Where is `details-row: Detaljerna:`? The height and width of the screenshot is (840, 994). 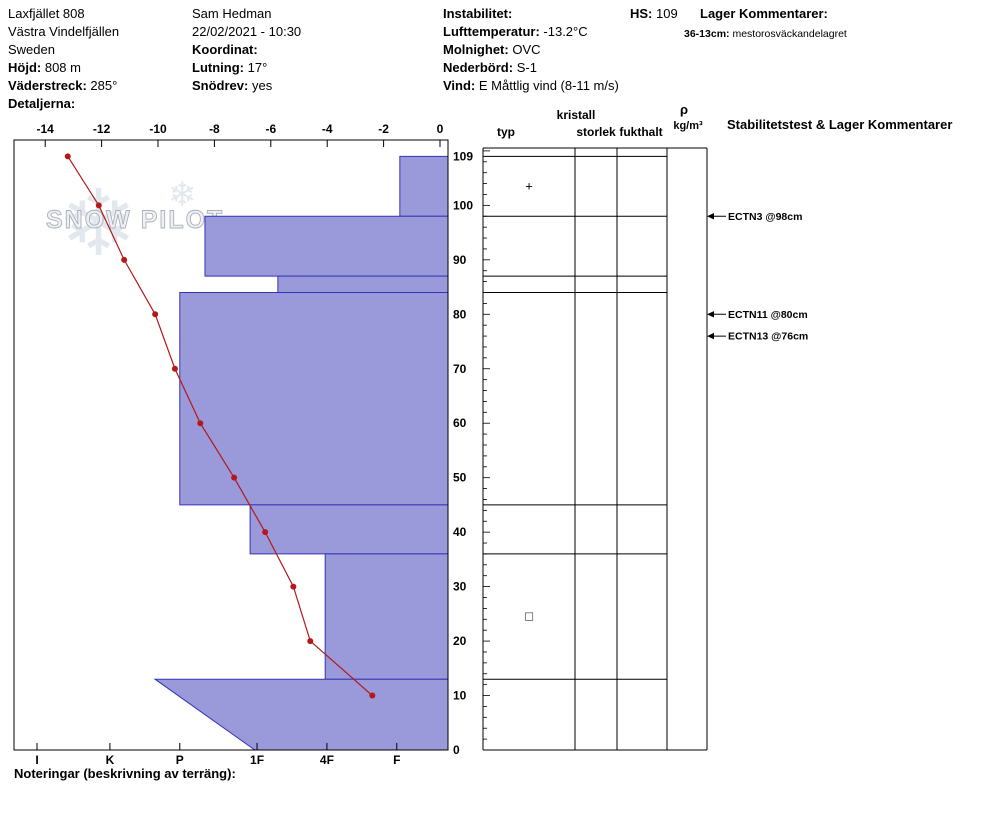
details-row: Detaljerna: is located at coordinates (63, 104).